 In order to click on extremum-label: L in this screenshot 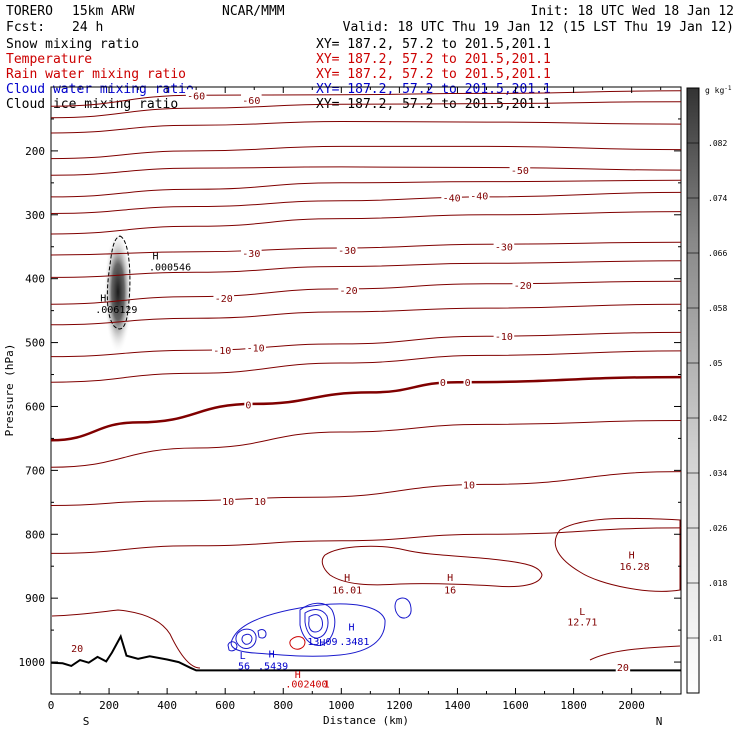, I will do `click(243, 656)`.